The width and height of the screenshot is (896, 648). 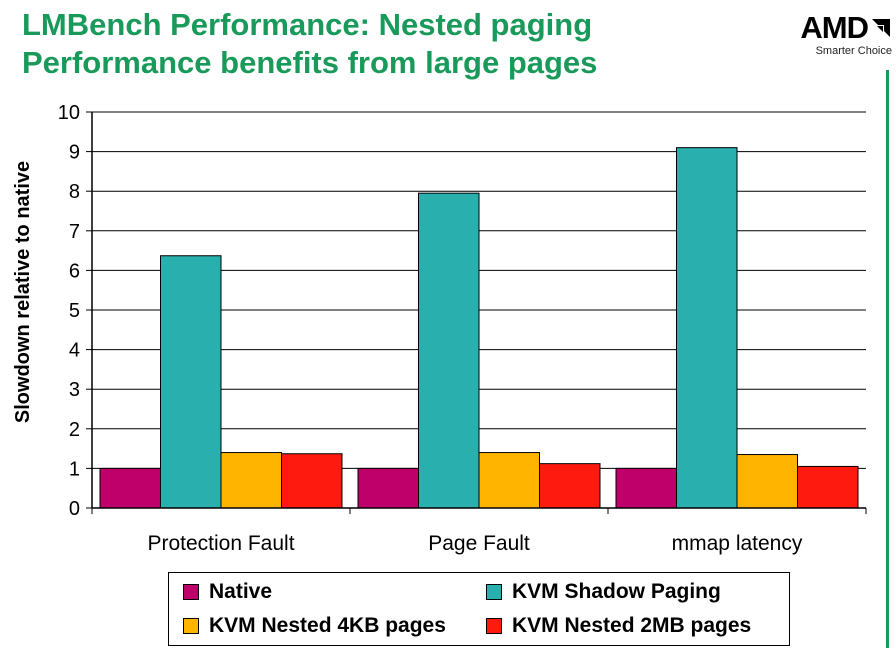 I want to click on y-tick-label: 1, so click(x=74, y=469).